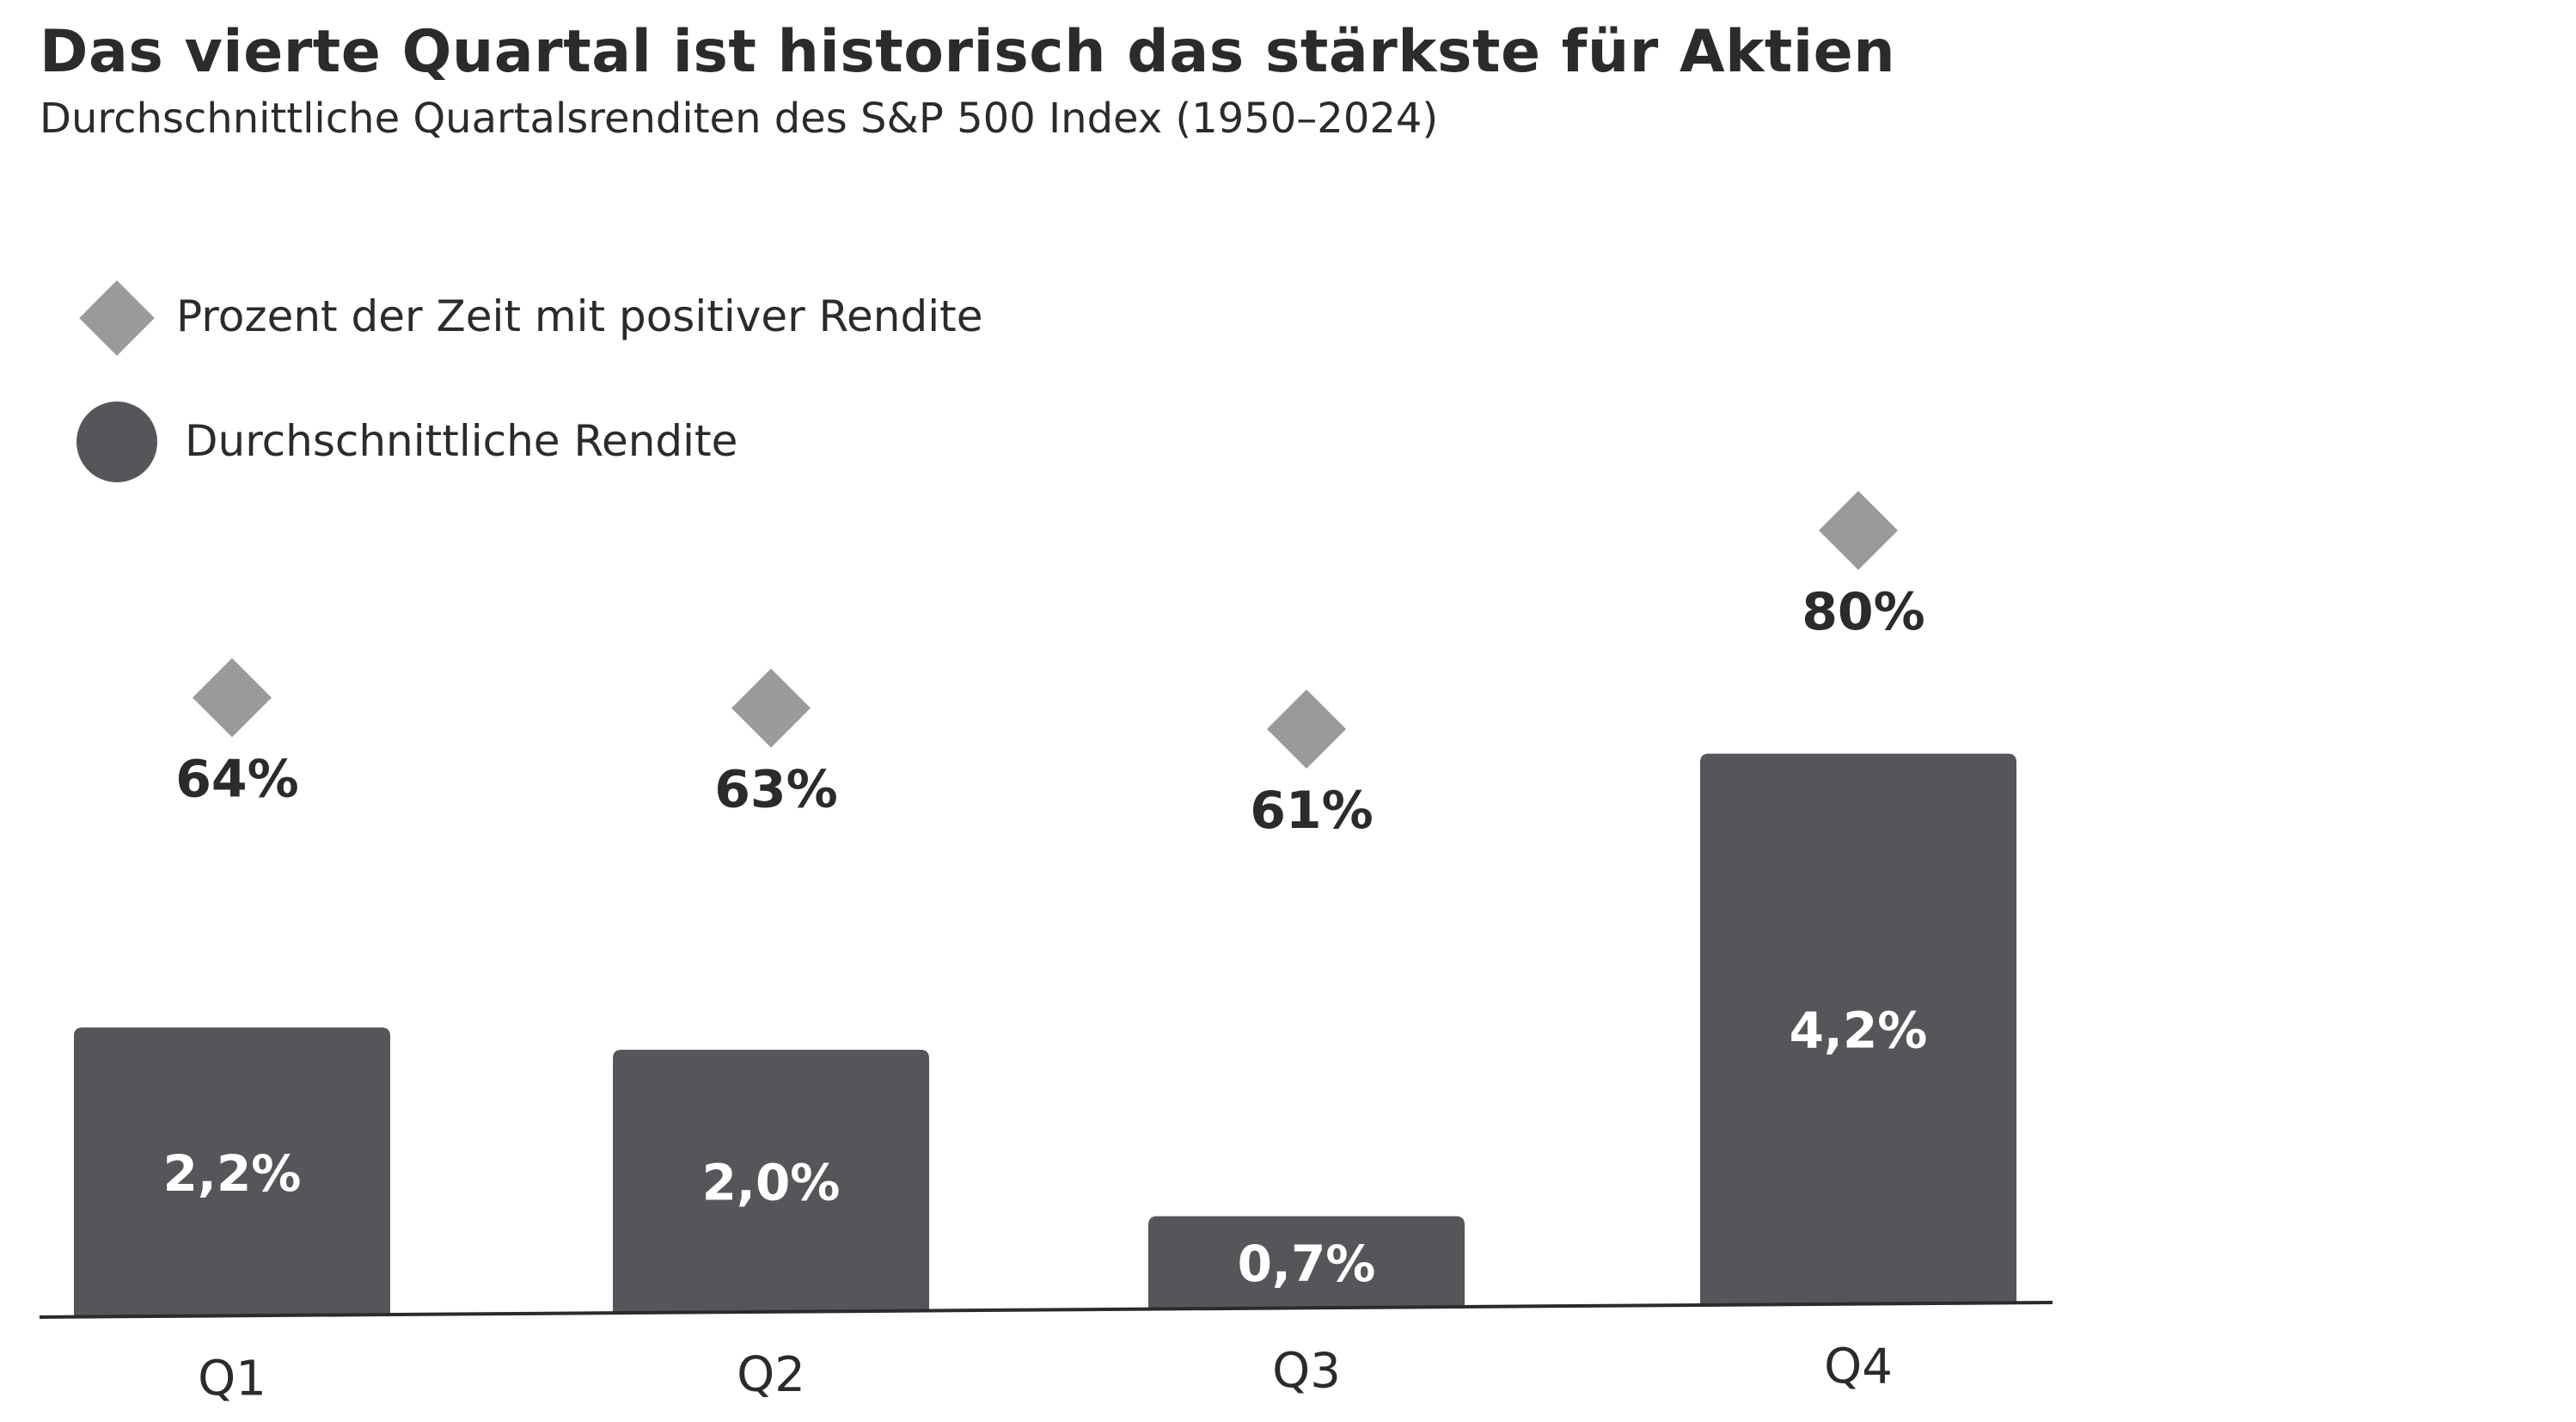  I want to click on marker-label-q3: 61%, so click(1312, 811).